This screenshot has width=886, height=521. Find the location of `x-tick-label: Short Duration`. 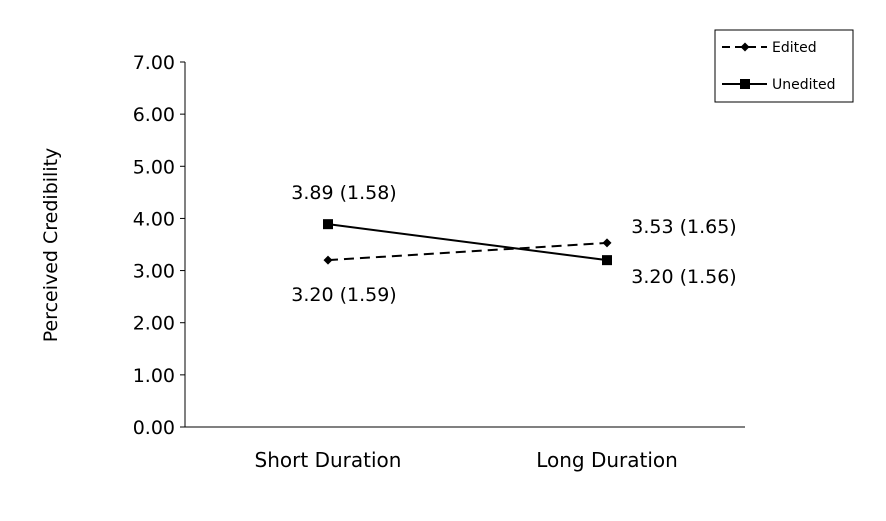

x-tick-label: Short Duration is located at coordinates (328, 460).